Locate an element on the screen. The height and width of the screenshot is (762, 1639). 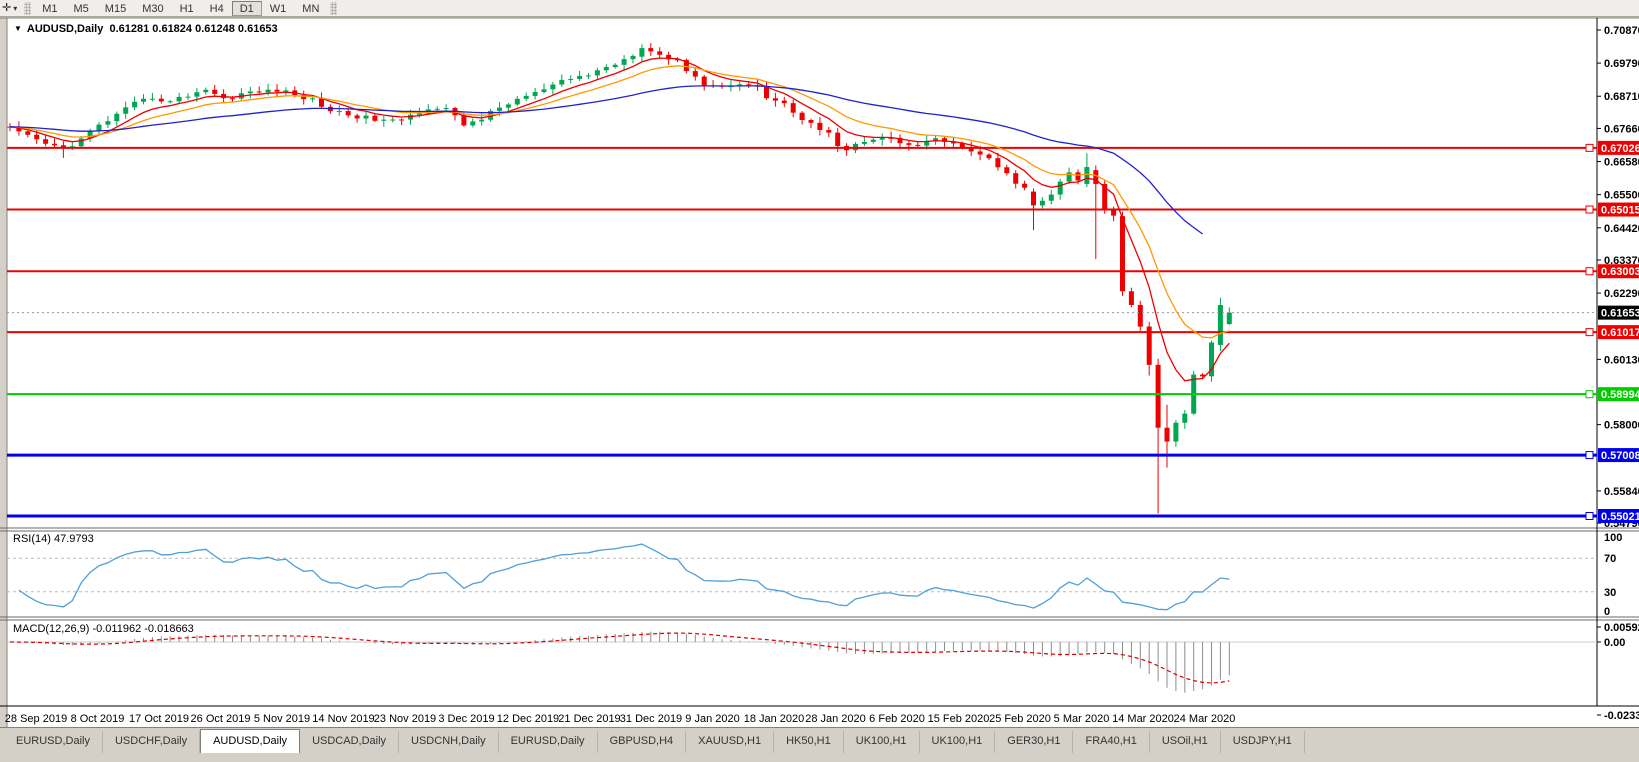
chart-tab-fra40-h1: FRA40,H1 is located at coordinates (1111, 742).